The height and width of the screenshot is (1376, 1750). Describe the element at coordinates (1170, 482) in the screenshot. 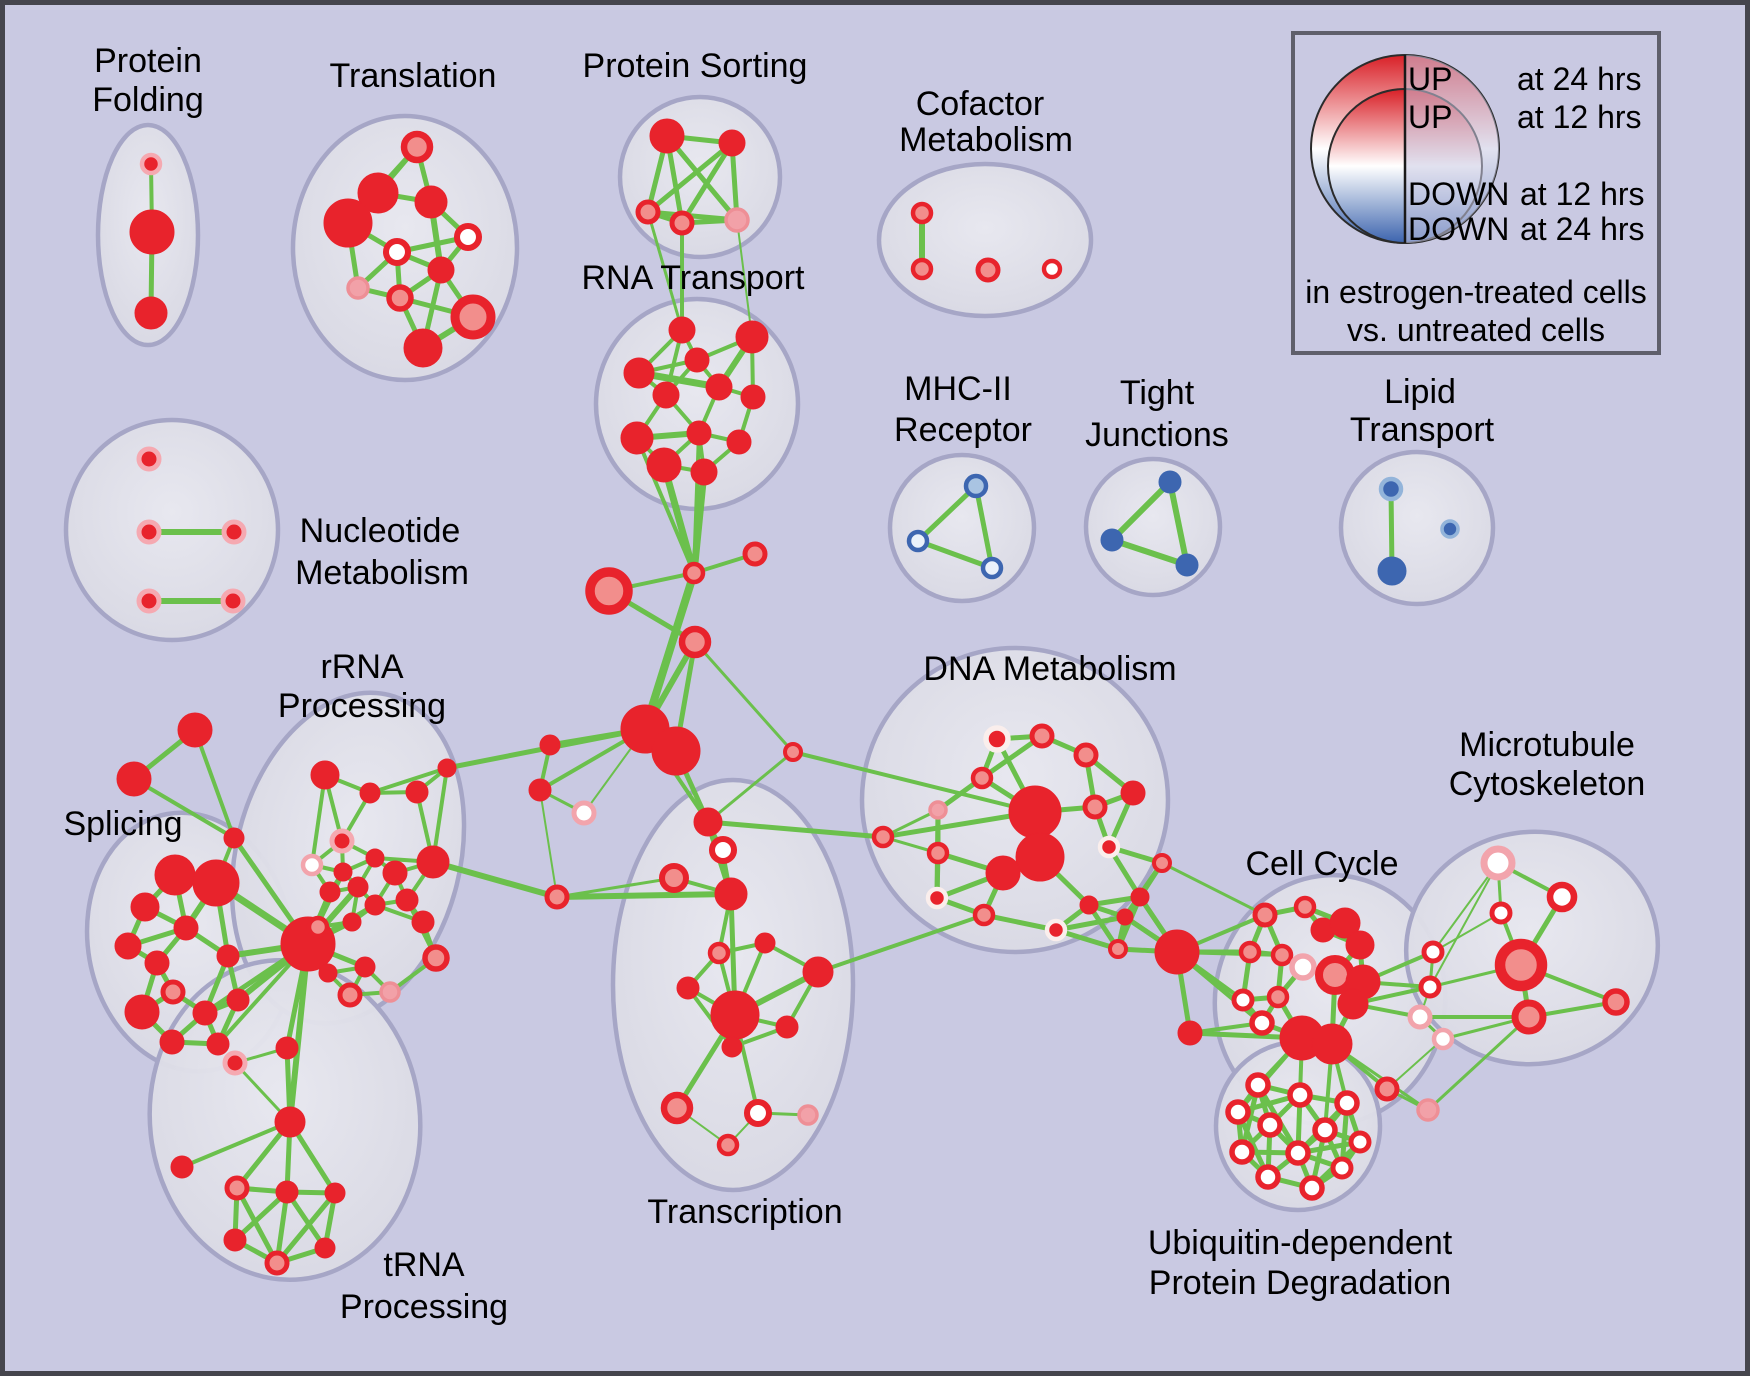

I see `gene-node-tj0` at that location.